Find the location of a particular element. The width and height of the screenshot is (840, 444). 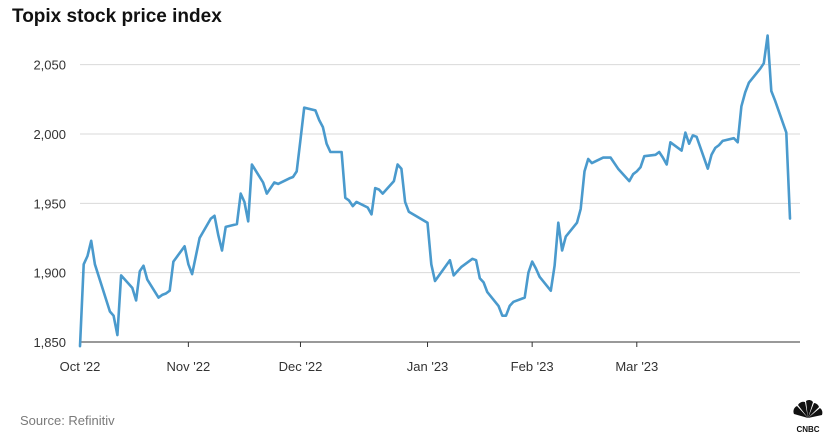

x-tick-label: Feb '23 is located at coordinates (532, 366).